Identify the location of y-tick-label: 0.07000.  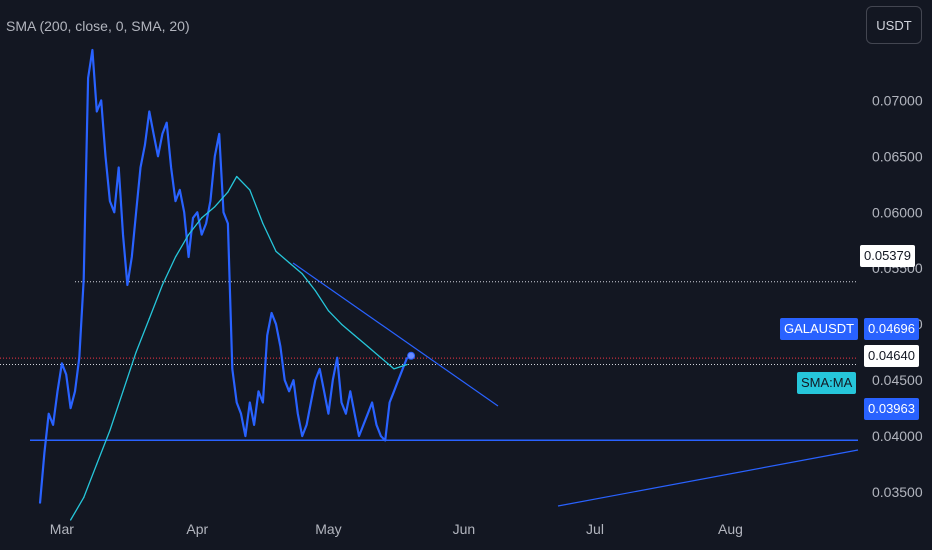
(897, 100).